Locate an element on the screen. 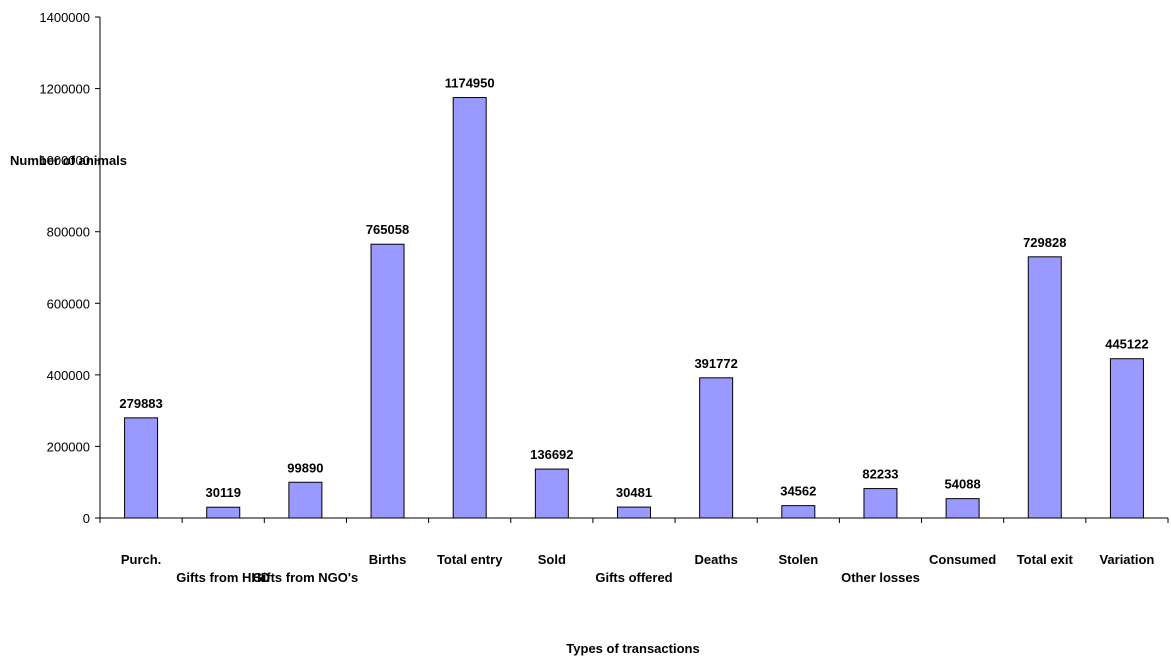 The image size is (1171, 665). data-label: 34562 is located at coordinates (798, 491).